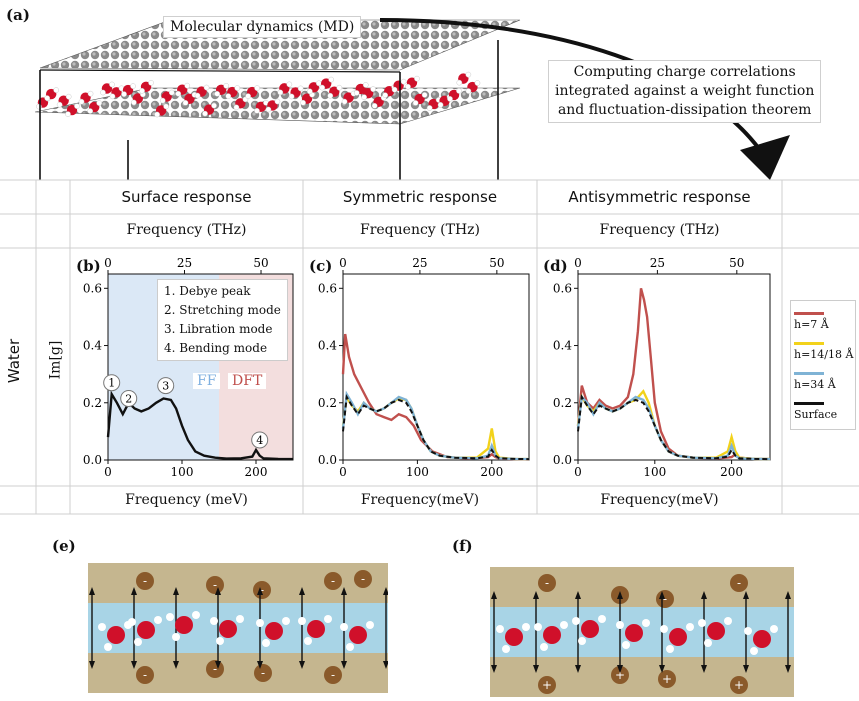 The width and height of the screenshot is (859, 701). Describe the element at coordinates (555, 266) in the screenshot. I see `panel-label-d: (d)` at that location.